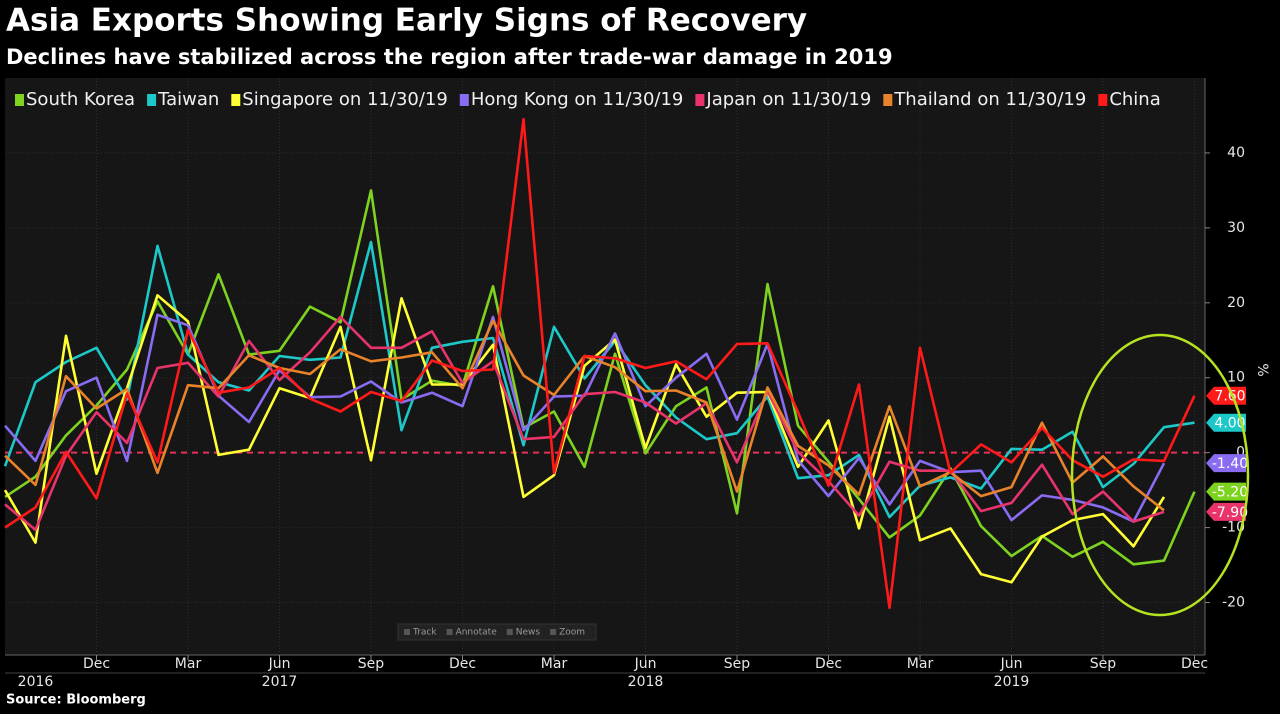 The height and width of the screenshot is (714, 1280). What do you see at coordinates (280, 682) in the screenshot?
I see `year-label: 2017` at bounding box center [280, 682].